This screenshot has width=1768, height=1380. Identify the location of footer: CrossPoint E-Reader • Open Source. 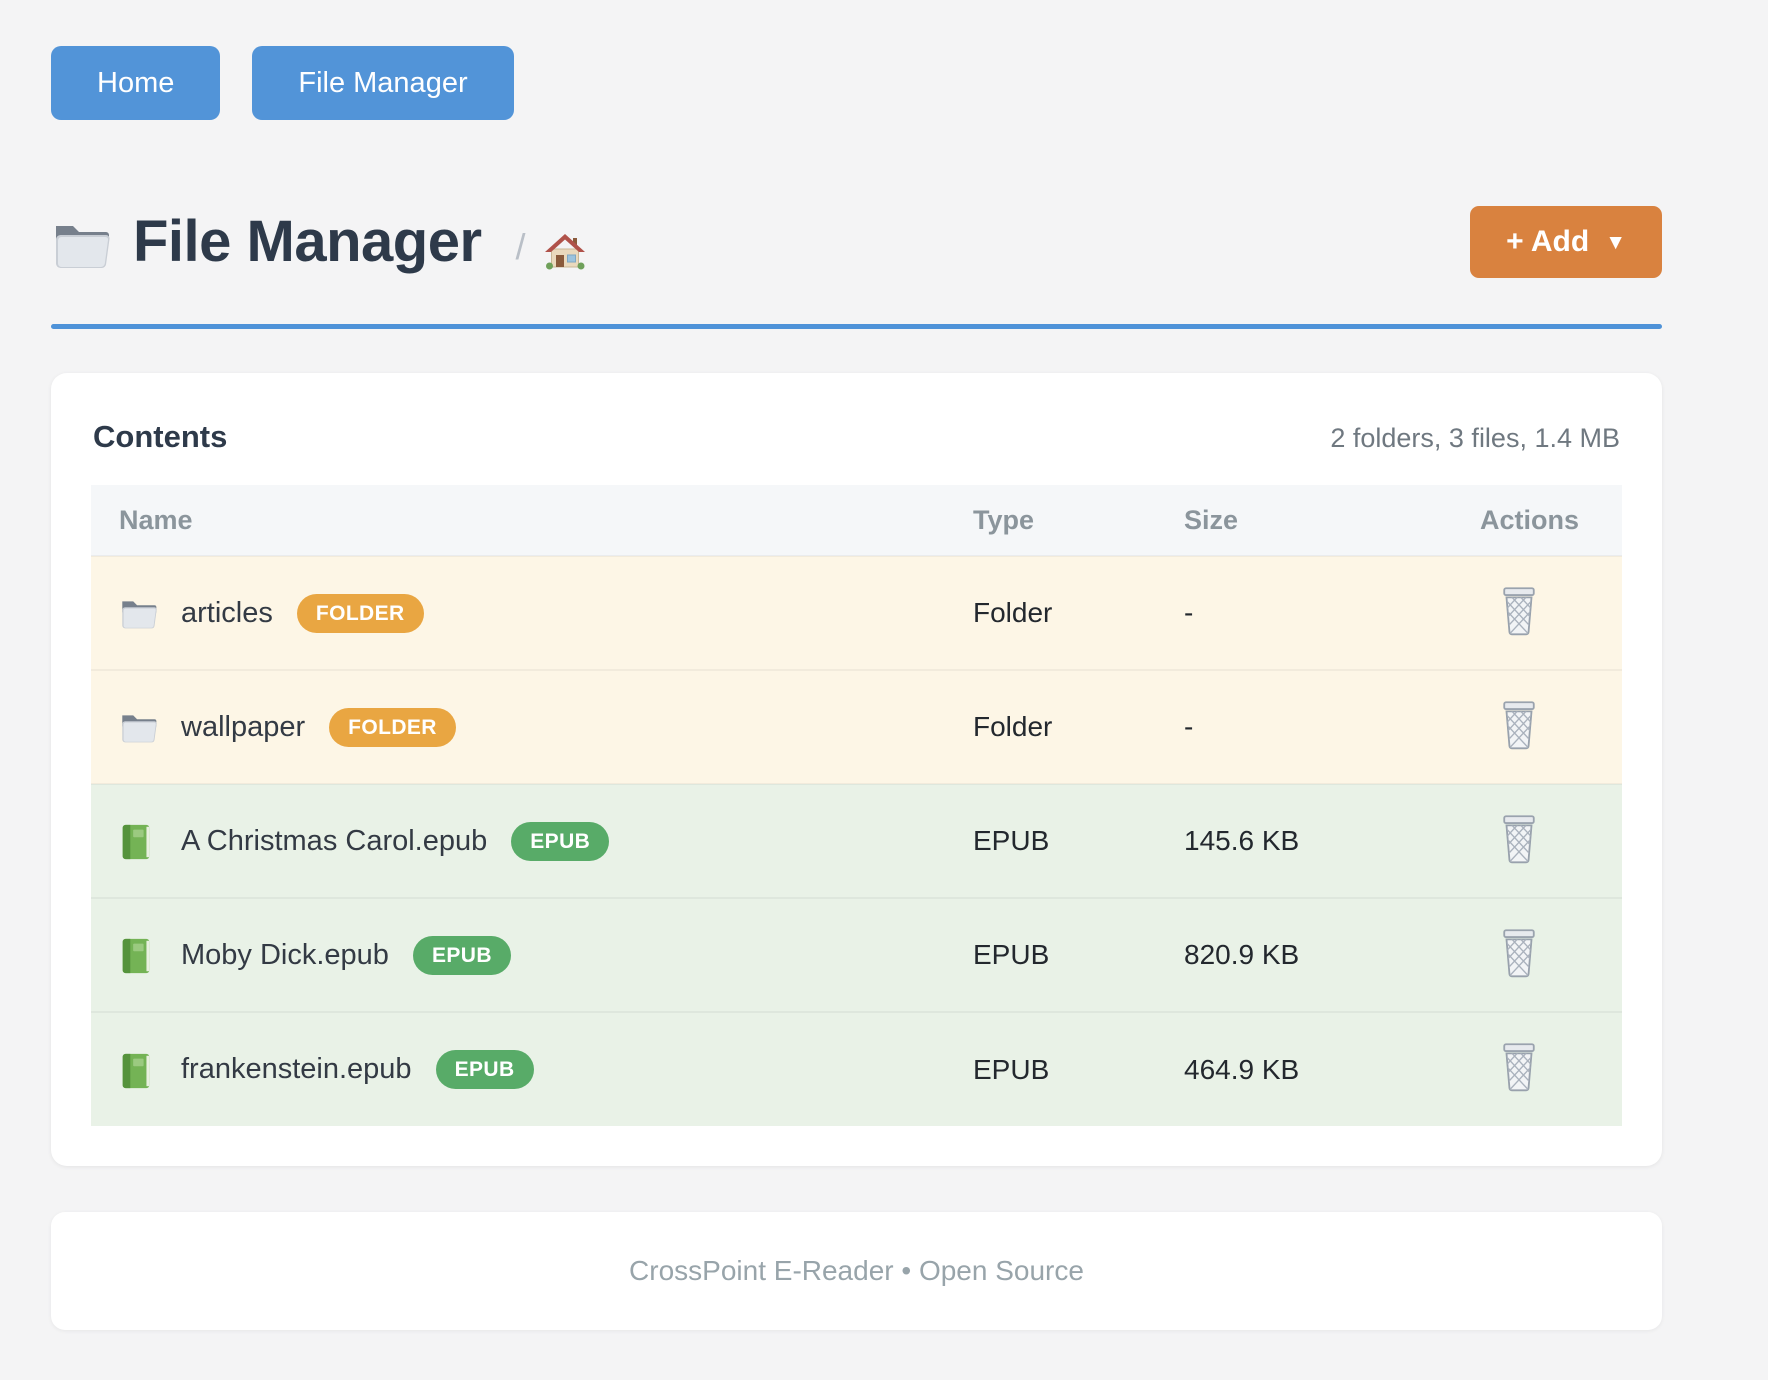
(856, 1271).